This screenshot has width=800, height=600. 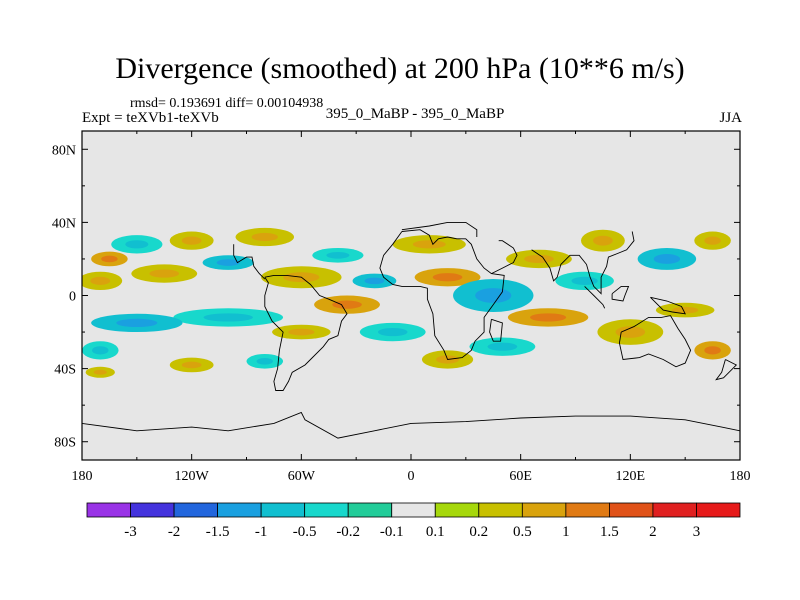 I want to click on y-tick-label: 80S, so click(x=65, y=443).